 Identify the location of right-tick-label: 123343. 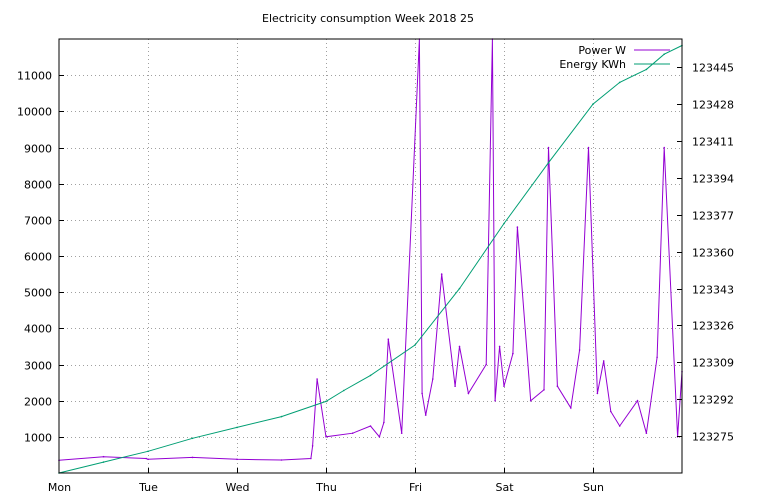
(713, 290).